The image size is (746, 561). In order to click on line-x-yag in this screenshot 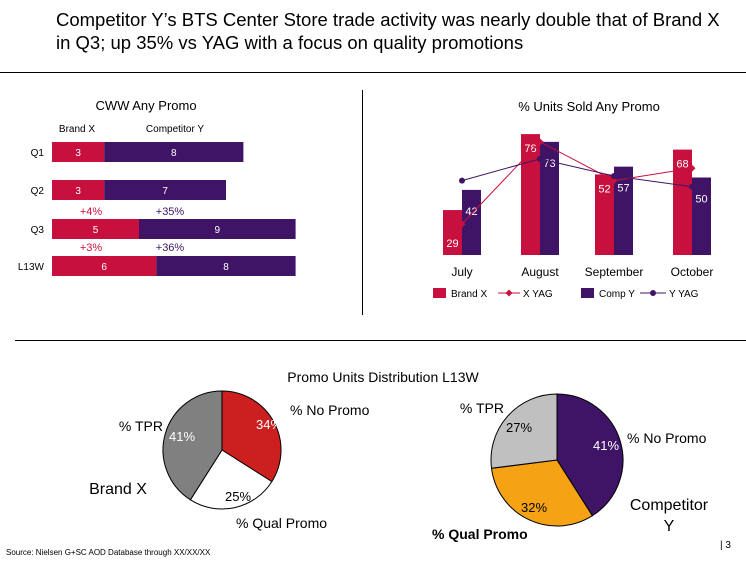, I will do `click(577, 183)`.